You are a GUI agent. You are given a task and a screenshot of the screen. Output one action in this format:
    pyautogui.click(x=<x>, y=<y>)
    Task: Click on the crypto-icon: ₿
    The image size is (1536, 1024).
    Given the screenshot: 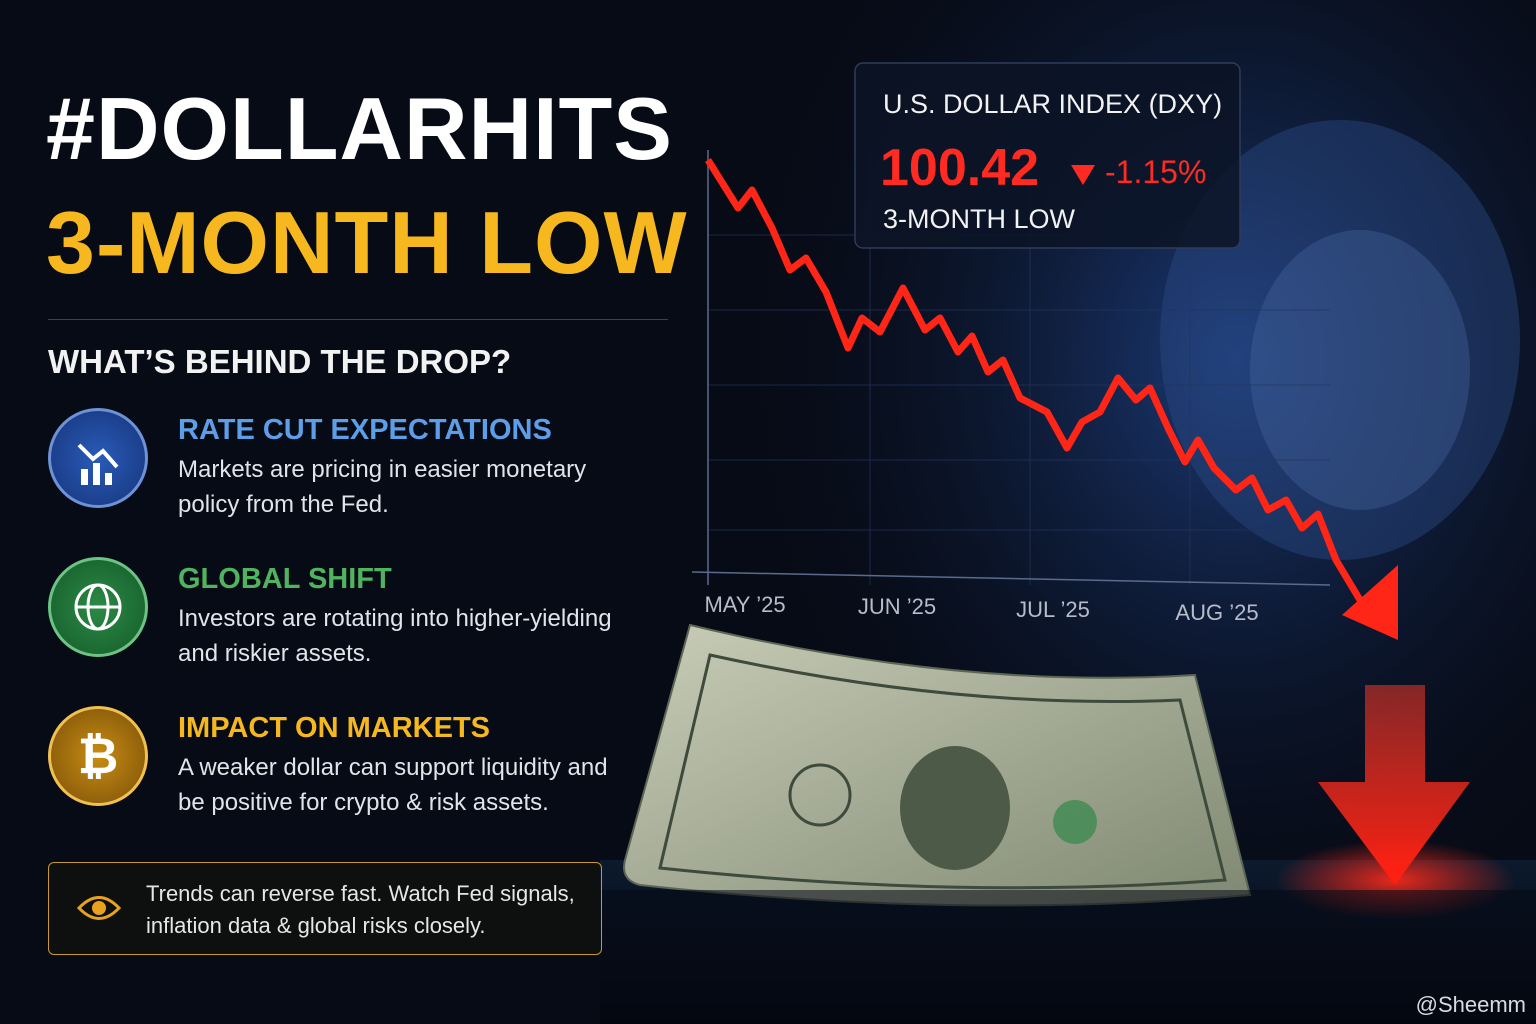 What is the action you would take?
    pyautogui.click(x=98, y=756)
    